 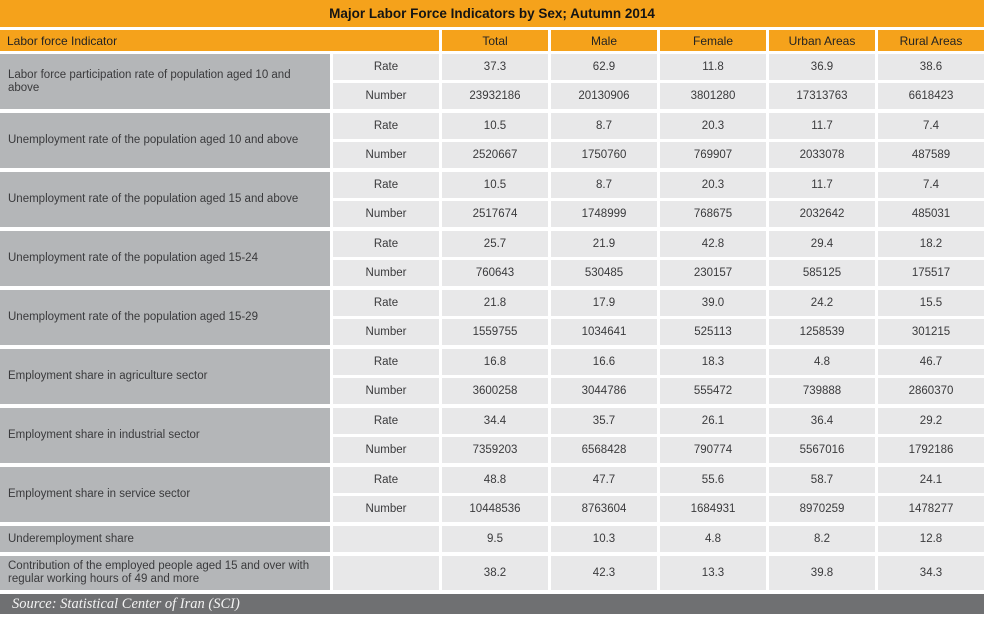 What do you see at coordinates (495, 480) in the screenshot?
I see `value-cell: 48.8` at bounding box center [495, 480].